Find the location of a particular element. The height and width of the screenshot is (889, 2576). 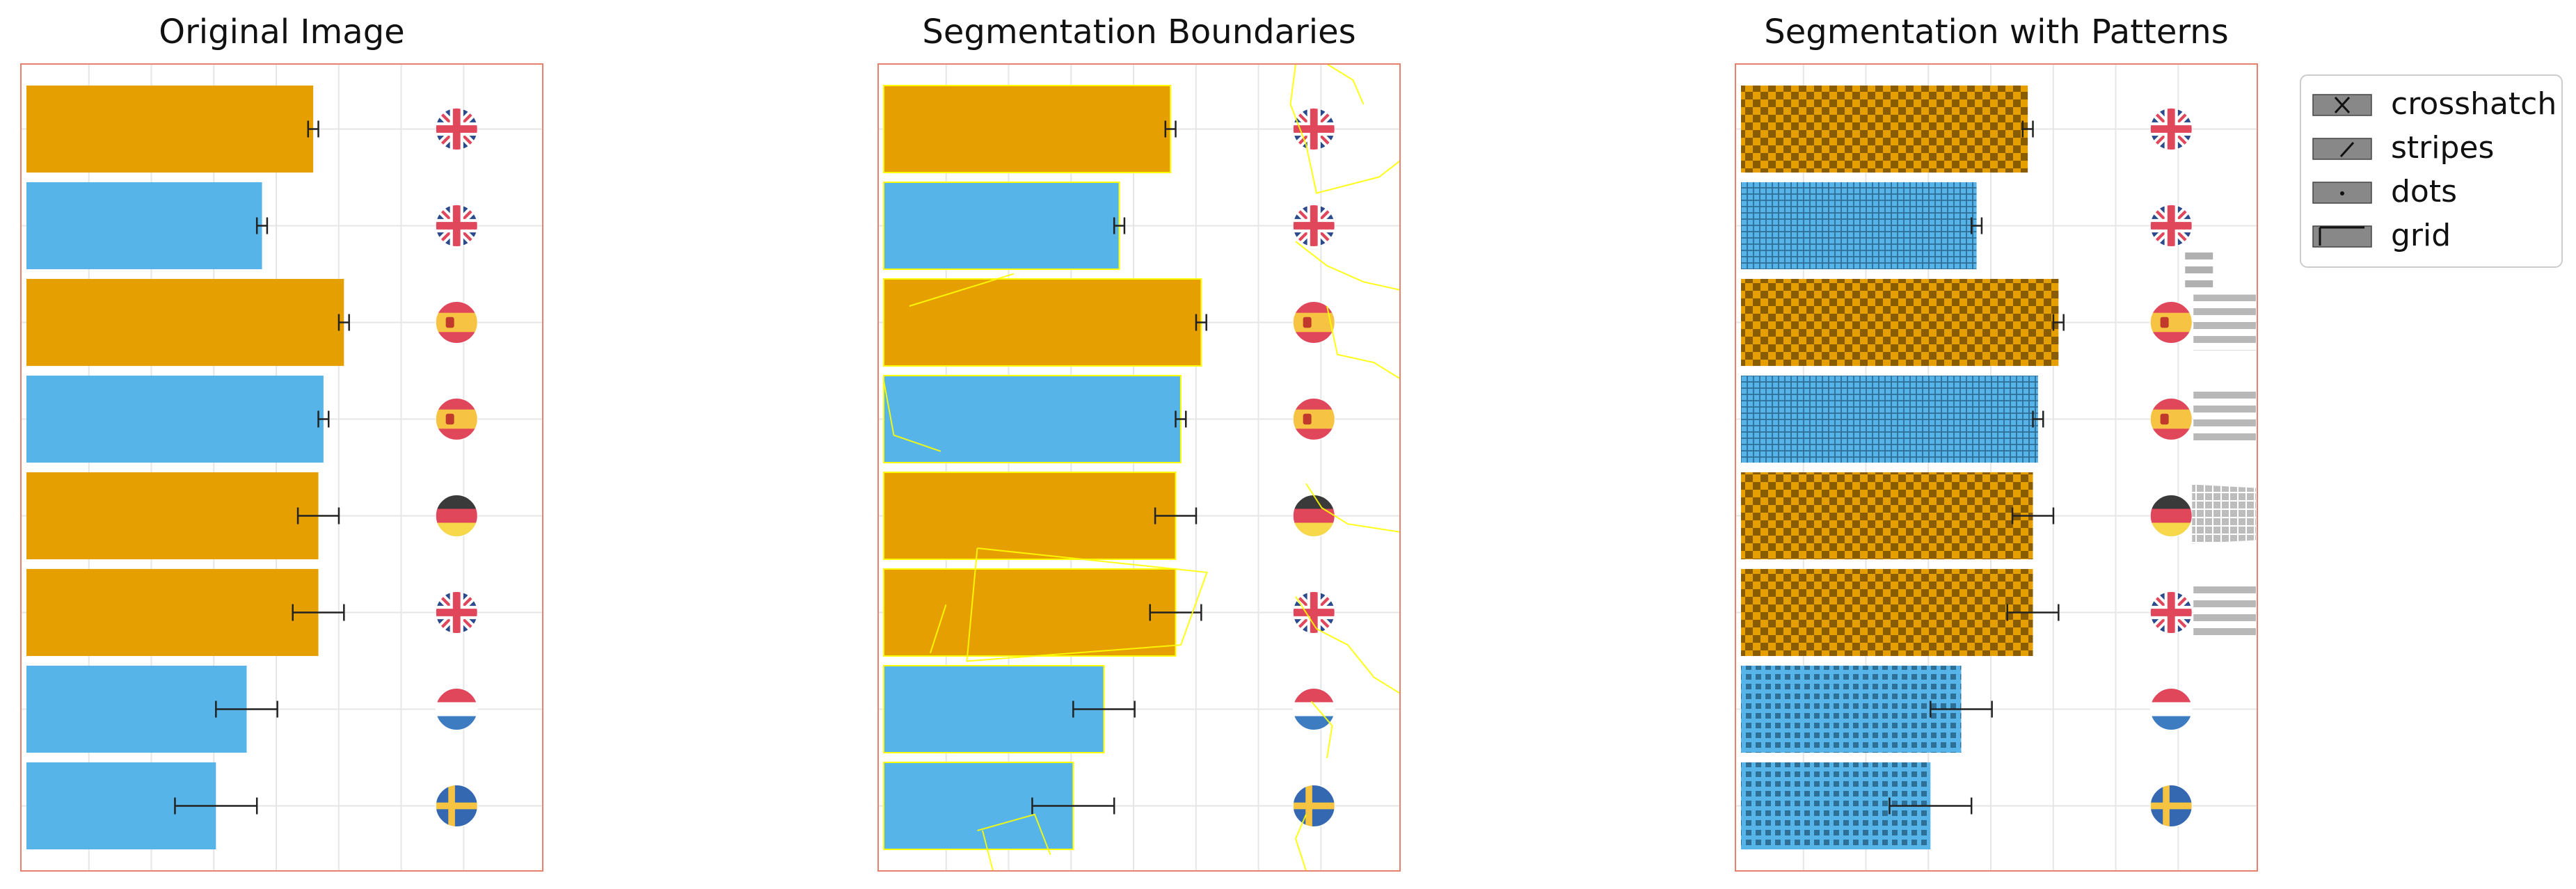

legend-dot-icon is located at coordinates (2342, 193).